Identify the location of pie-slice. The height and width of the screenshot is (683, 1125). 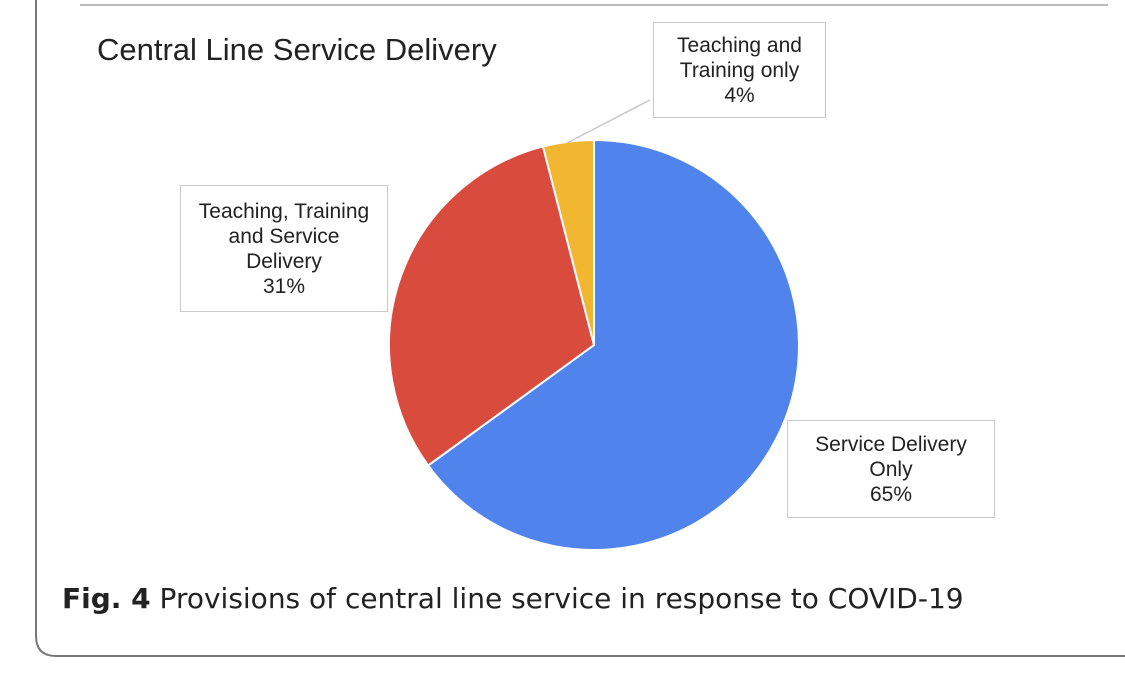
(492, 306).